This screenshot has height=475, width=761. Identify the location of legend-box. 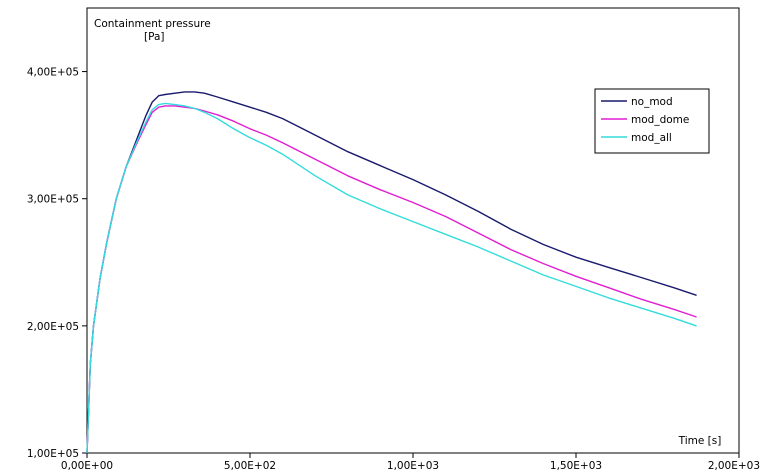
(652, 121).